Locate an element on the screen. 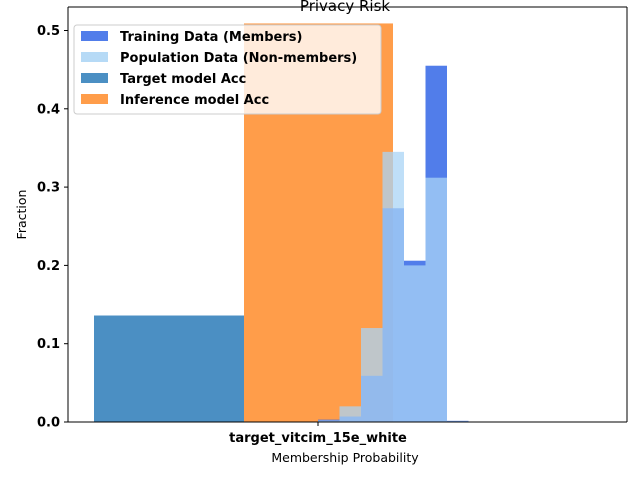 Image resolution: width=640 pixels, height=480 pixels. y-tick-label: 0.0 is located at coordinates (48, 423).